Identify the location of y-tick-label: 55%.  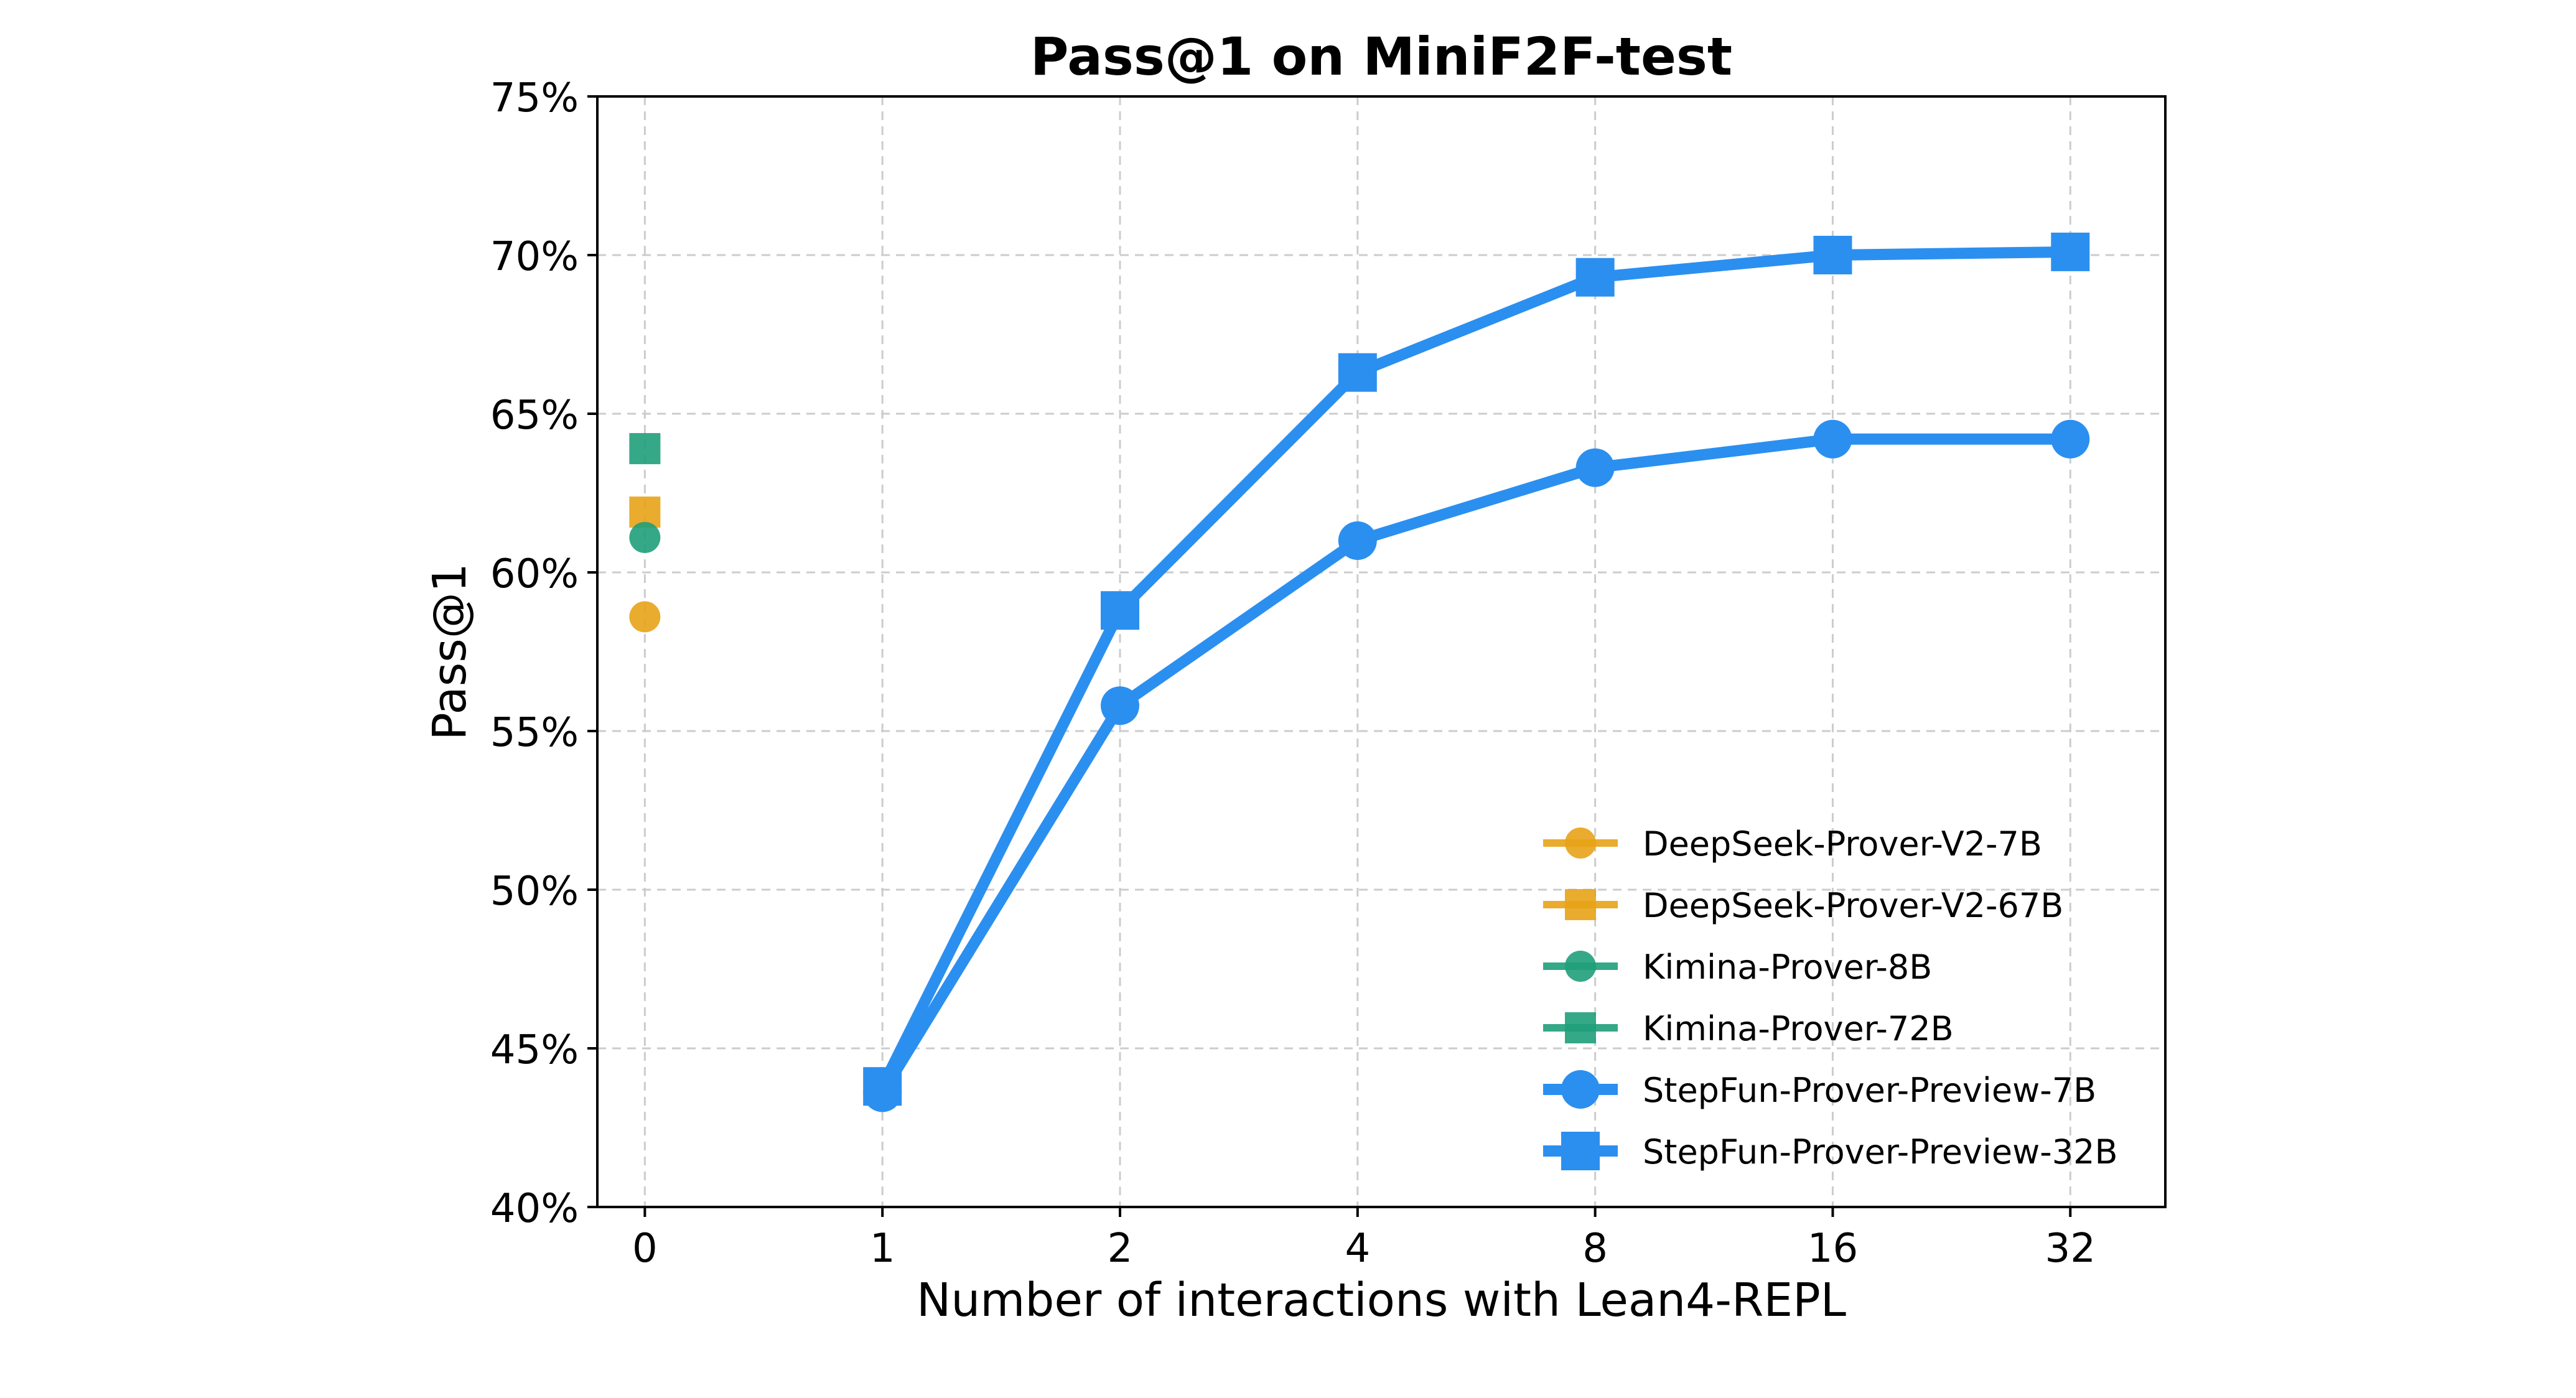
(535, 733).